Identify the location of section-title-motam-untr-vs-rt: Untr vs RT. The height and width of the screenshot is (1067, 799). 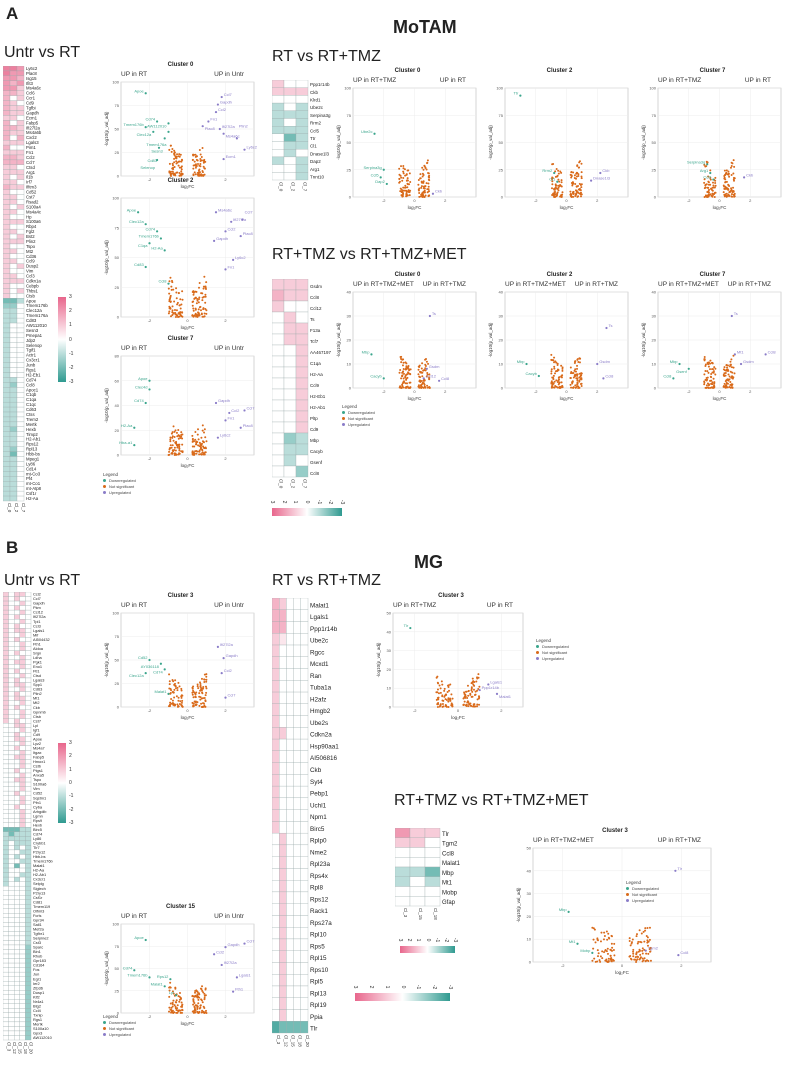
(42, 52).